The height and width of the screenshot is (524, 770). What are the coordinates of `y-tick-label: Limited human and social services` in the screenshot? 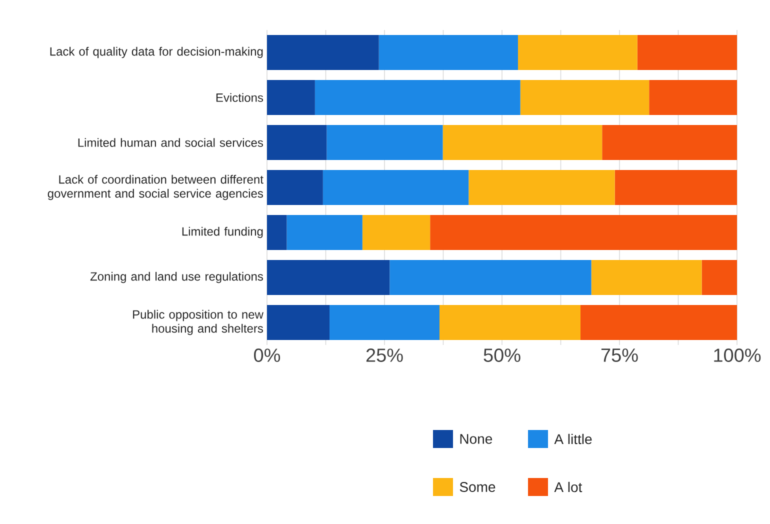 It's located at (171, 142).